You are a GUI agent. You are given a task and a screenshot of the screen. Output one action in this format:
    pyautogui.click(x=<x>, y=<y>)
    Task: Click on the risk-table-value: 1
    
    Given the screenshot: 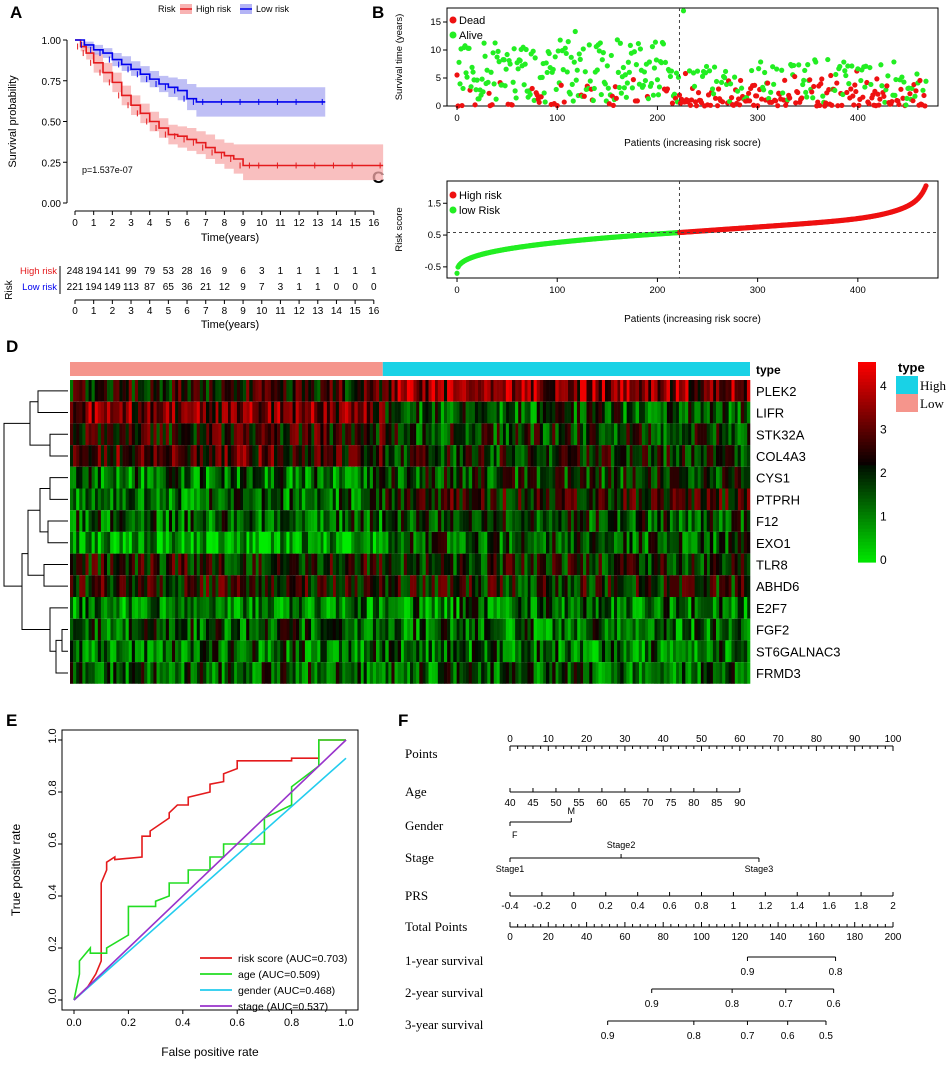 What is the action you would take?
    pyautogui.click(x=374, y=271)
    